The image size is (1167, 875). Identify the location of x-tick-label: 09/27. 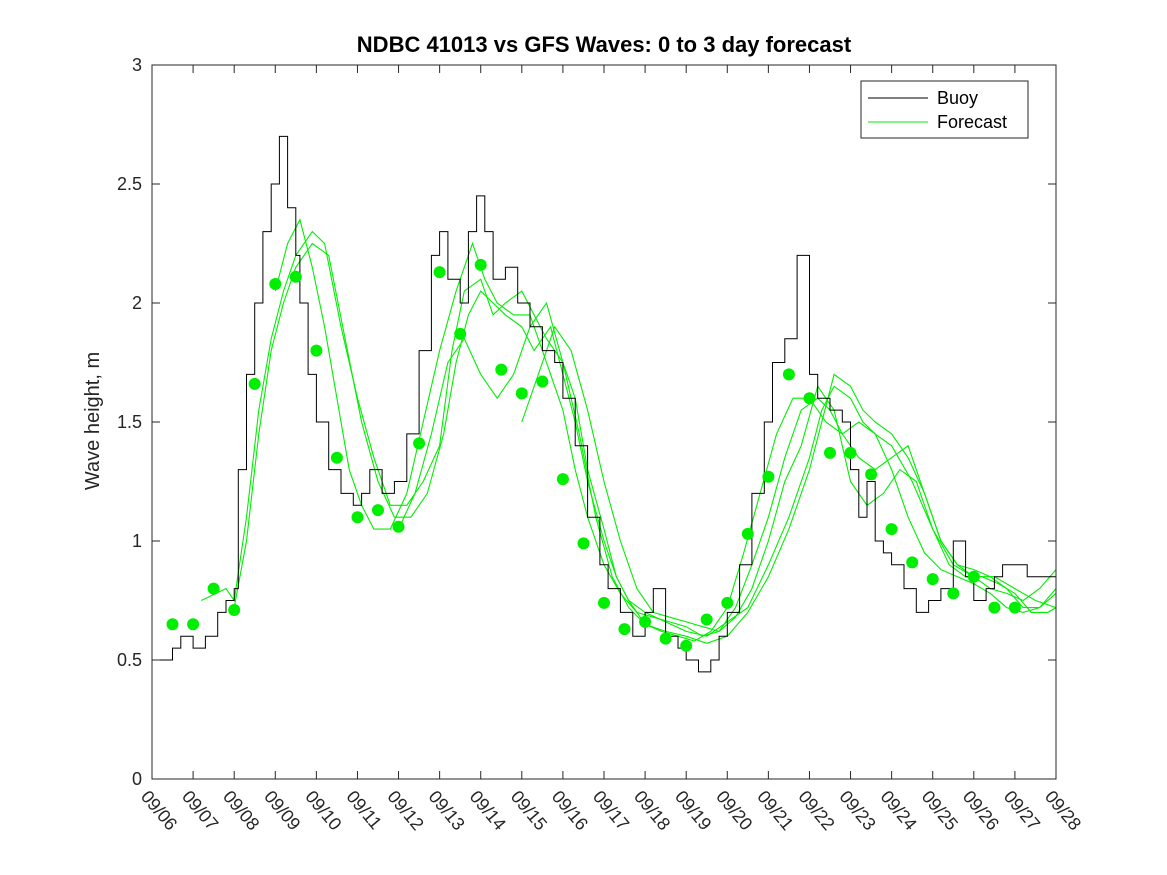
(1022, 810).